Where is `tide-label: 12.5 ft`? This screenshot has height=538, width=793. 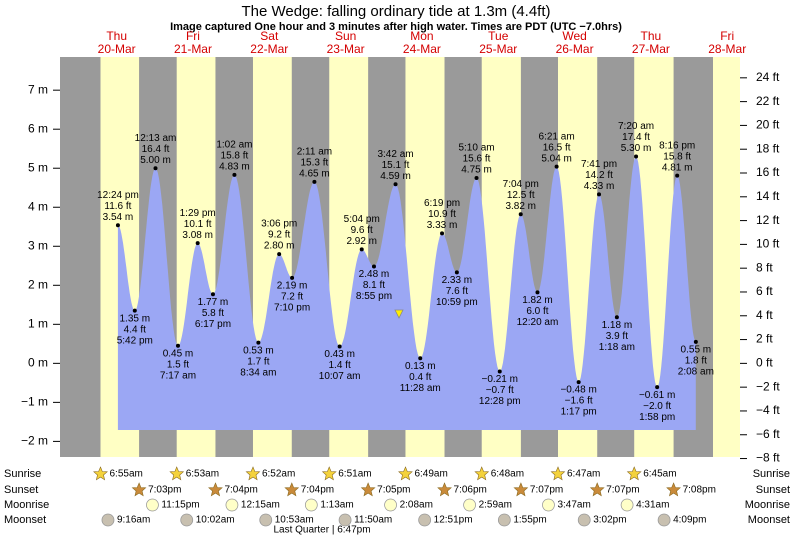
tide-label: 12.5 ft is located at coordinates (521, 195).